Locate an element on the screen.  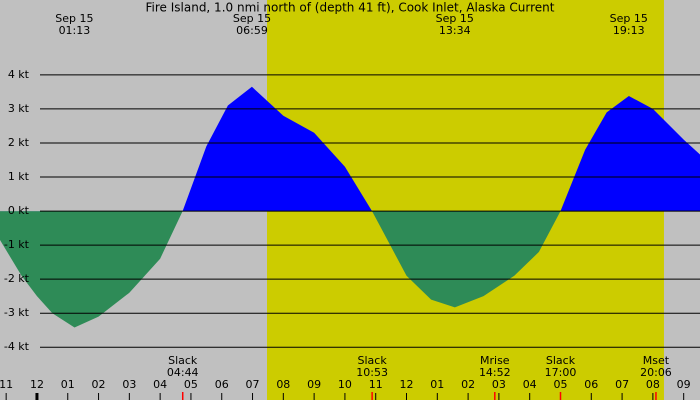
y-tick-label: 2 kt is located at coordinates (19, 142).